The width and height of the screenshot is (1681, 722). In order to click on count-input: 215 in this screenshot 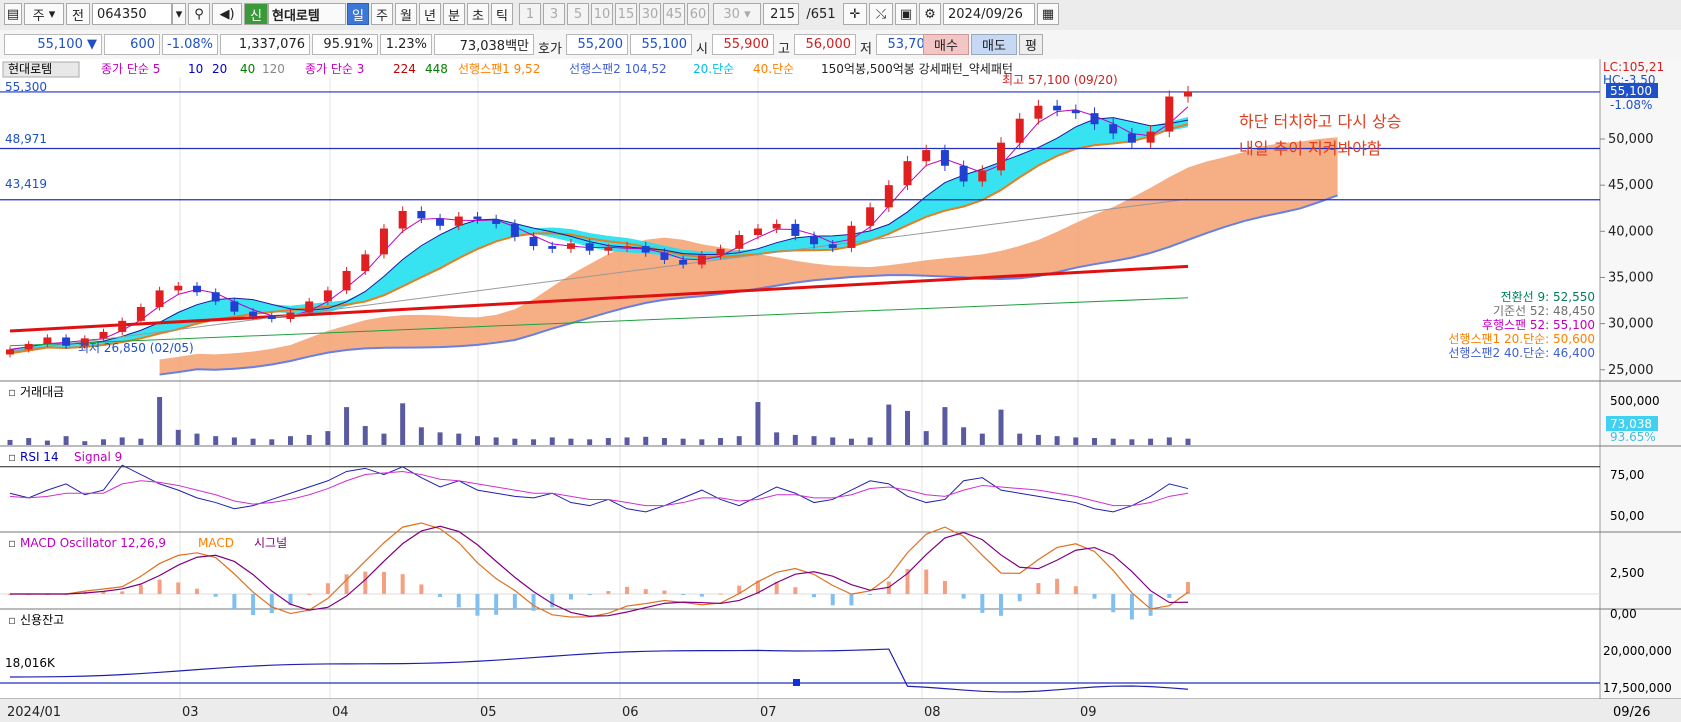, I will do `click(781, 14)`.